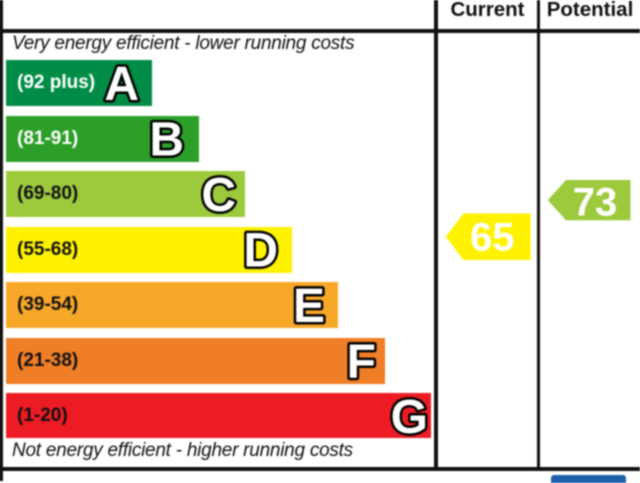  What do you see at coordinates (121, 84) in the screenshot?
I see `svg-text: A` at bounding box center [121, 84].